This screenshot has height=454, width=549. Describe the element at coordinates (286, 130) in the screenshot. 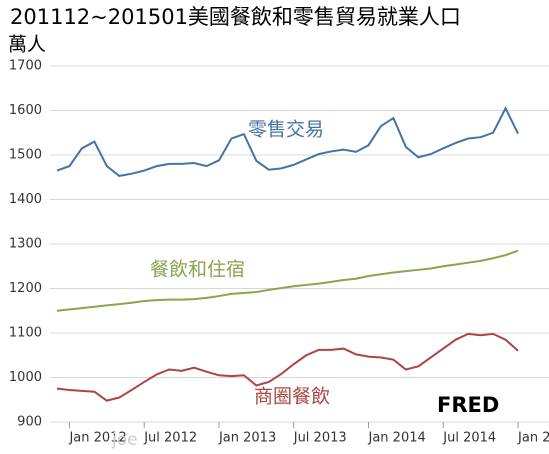

I see `series-label: 零售交易` at that location.